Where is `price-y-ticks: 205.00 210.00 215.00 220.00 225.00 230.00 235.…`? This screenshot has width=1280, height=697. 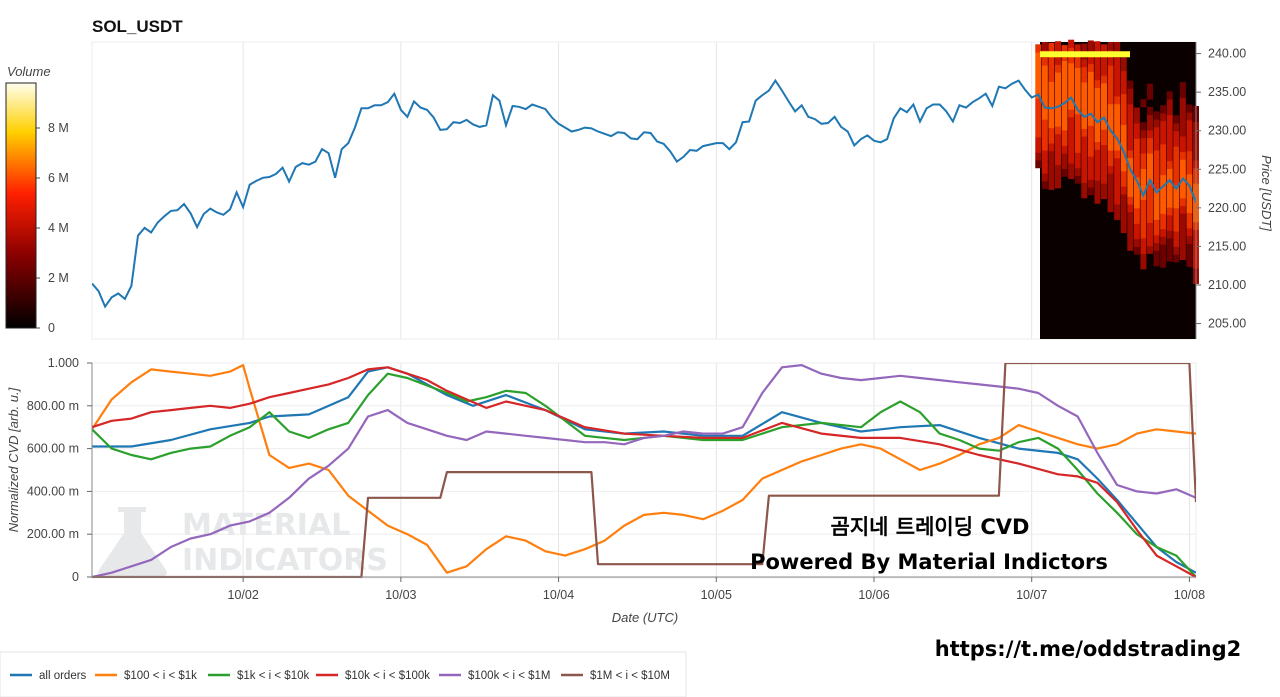 price-y-ticks: 205.00 210.00 215.00 220.00 225.00 230.00 235.… is located at coordinates (1220, 190).